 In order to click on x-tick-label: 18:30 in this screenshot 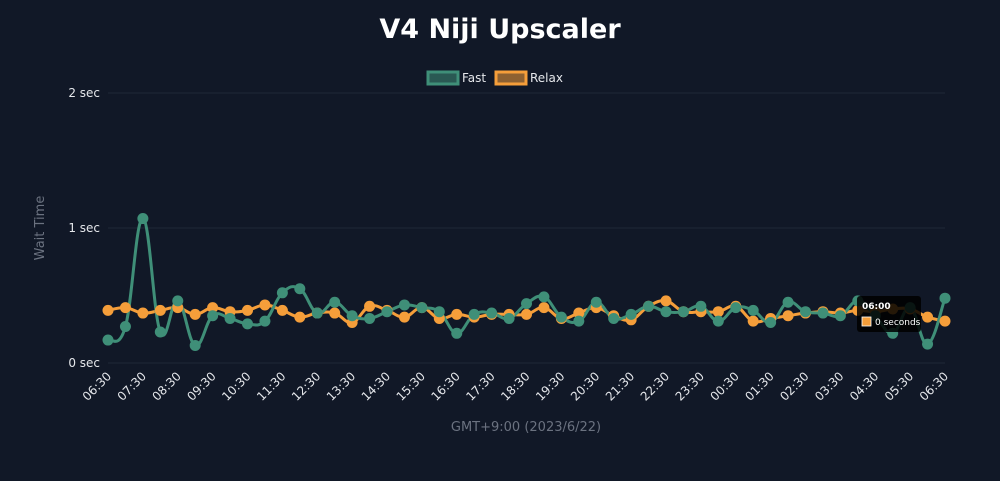, I will do `click(515, 386)`.